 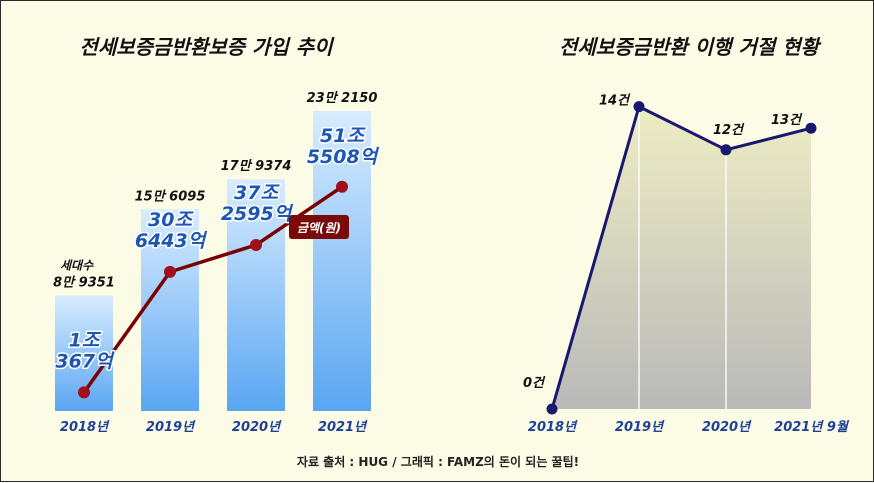 I want to click on amount-label-eok: 5508억, so click(x=343, y=157).